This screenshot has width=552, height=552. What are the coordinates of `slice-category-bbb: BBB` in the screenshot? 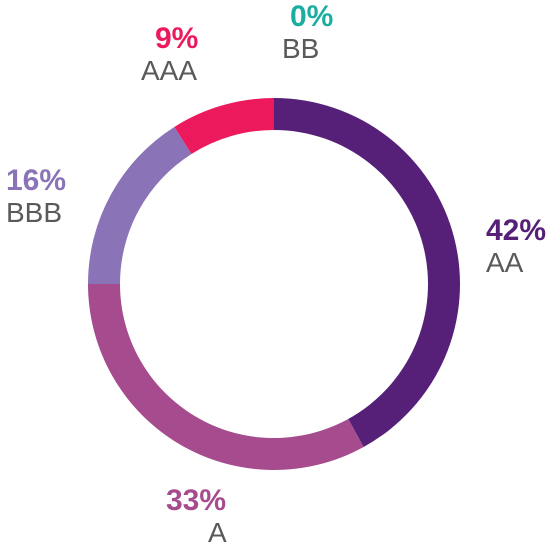 It's located at (34, 212).